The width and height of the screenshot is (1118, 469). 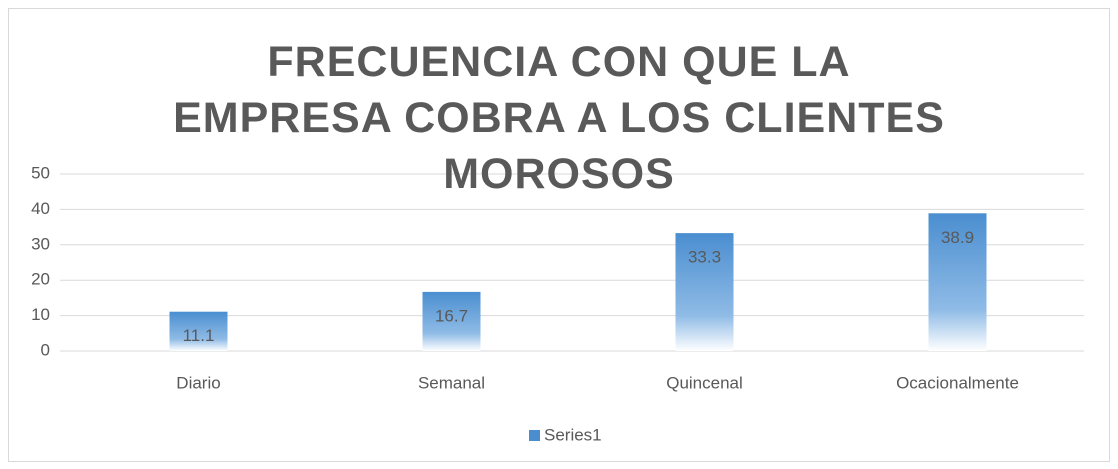 I want to click on x-tick-label: Ocacionalmente, so click(x=957, y=382).